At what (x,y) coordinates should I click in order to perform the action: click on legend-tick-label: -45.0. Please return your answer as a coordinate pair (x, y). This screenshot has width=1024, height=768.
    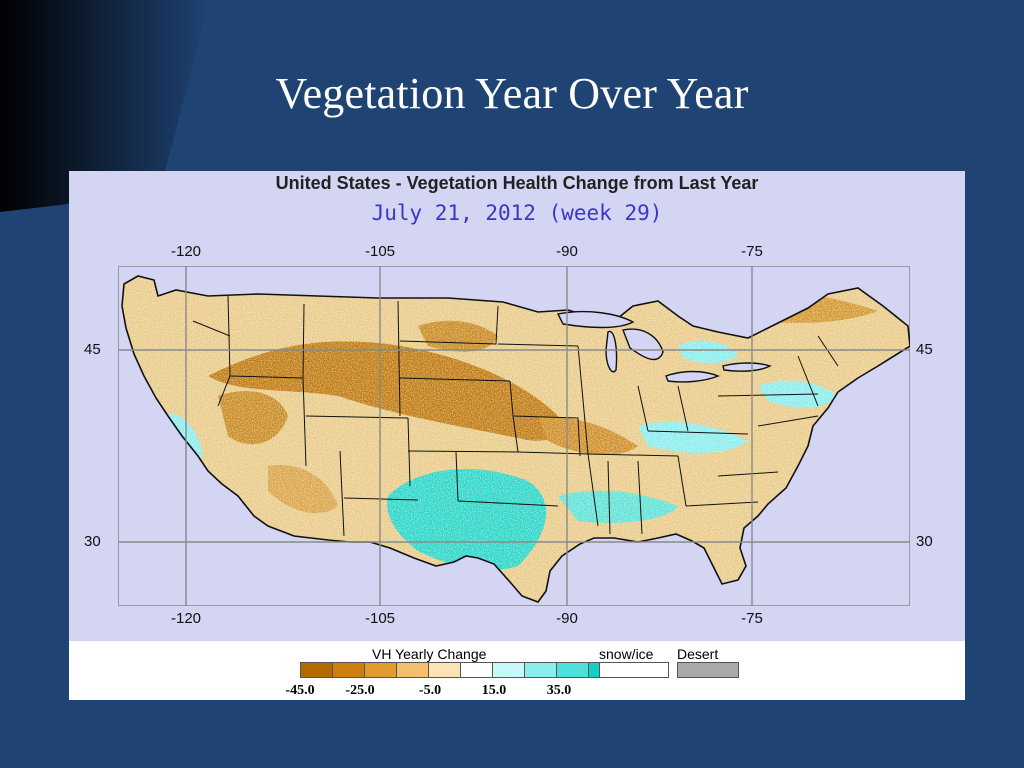
    Looking at the image, I should click on (300, 690).